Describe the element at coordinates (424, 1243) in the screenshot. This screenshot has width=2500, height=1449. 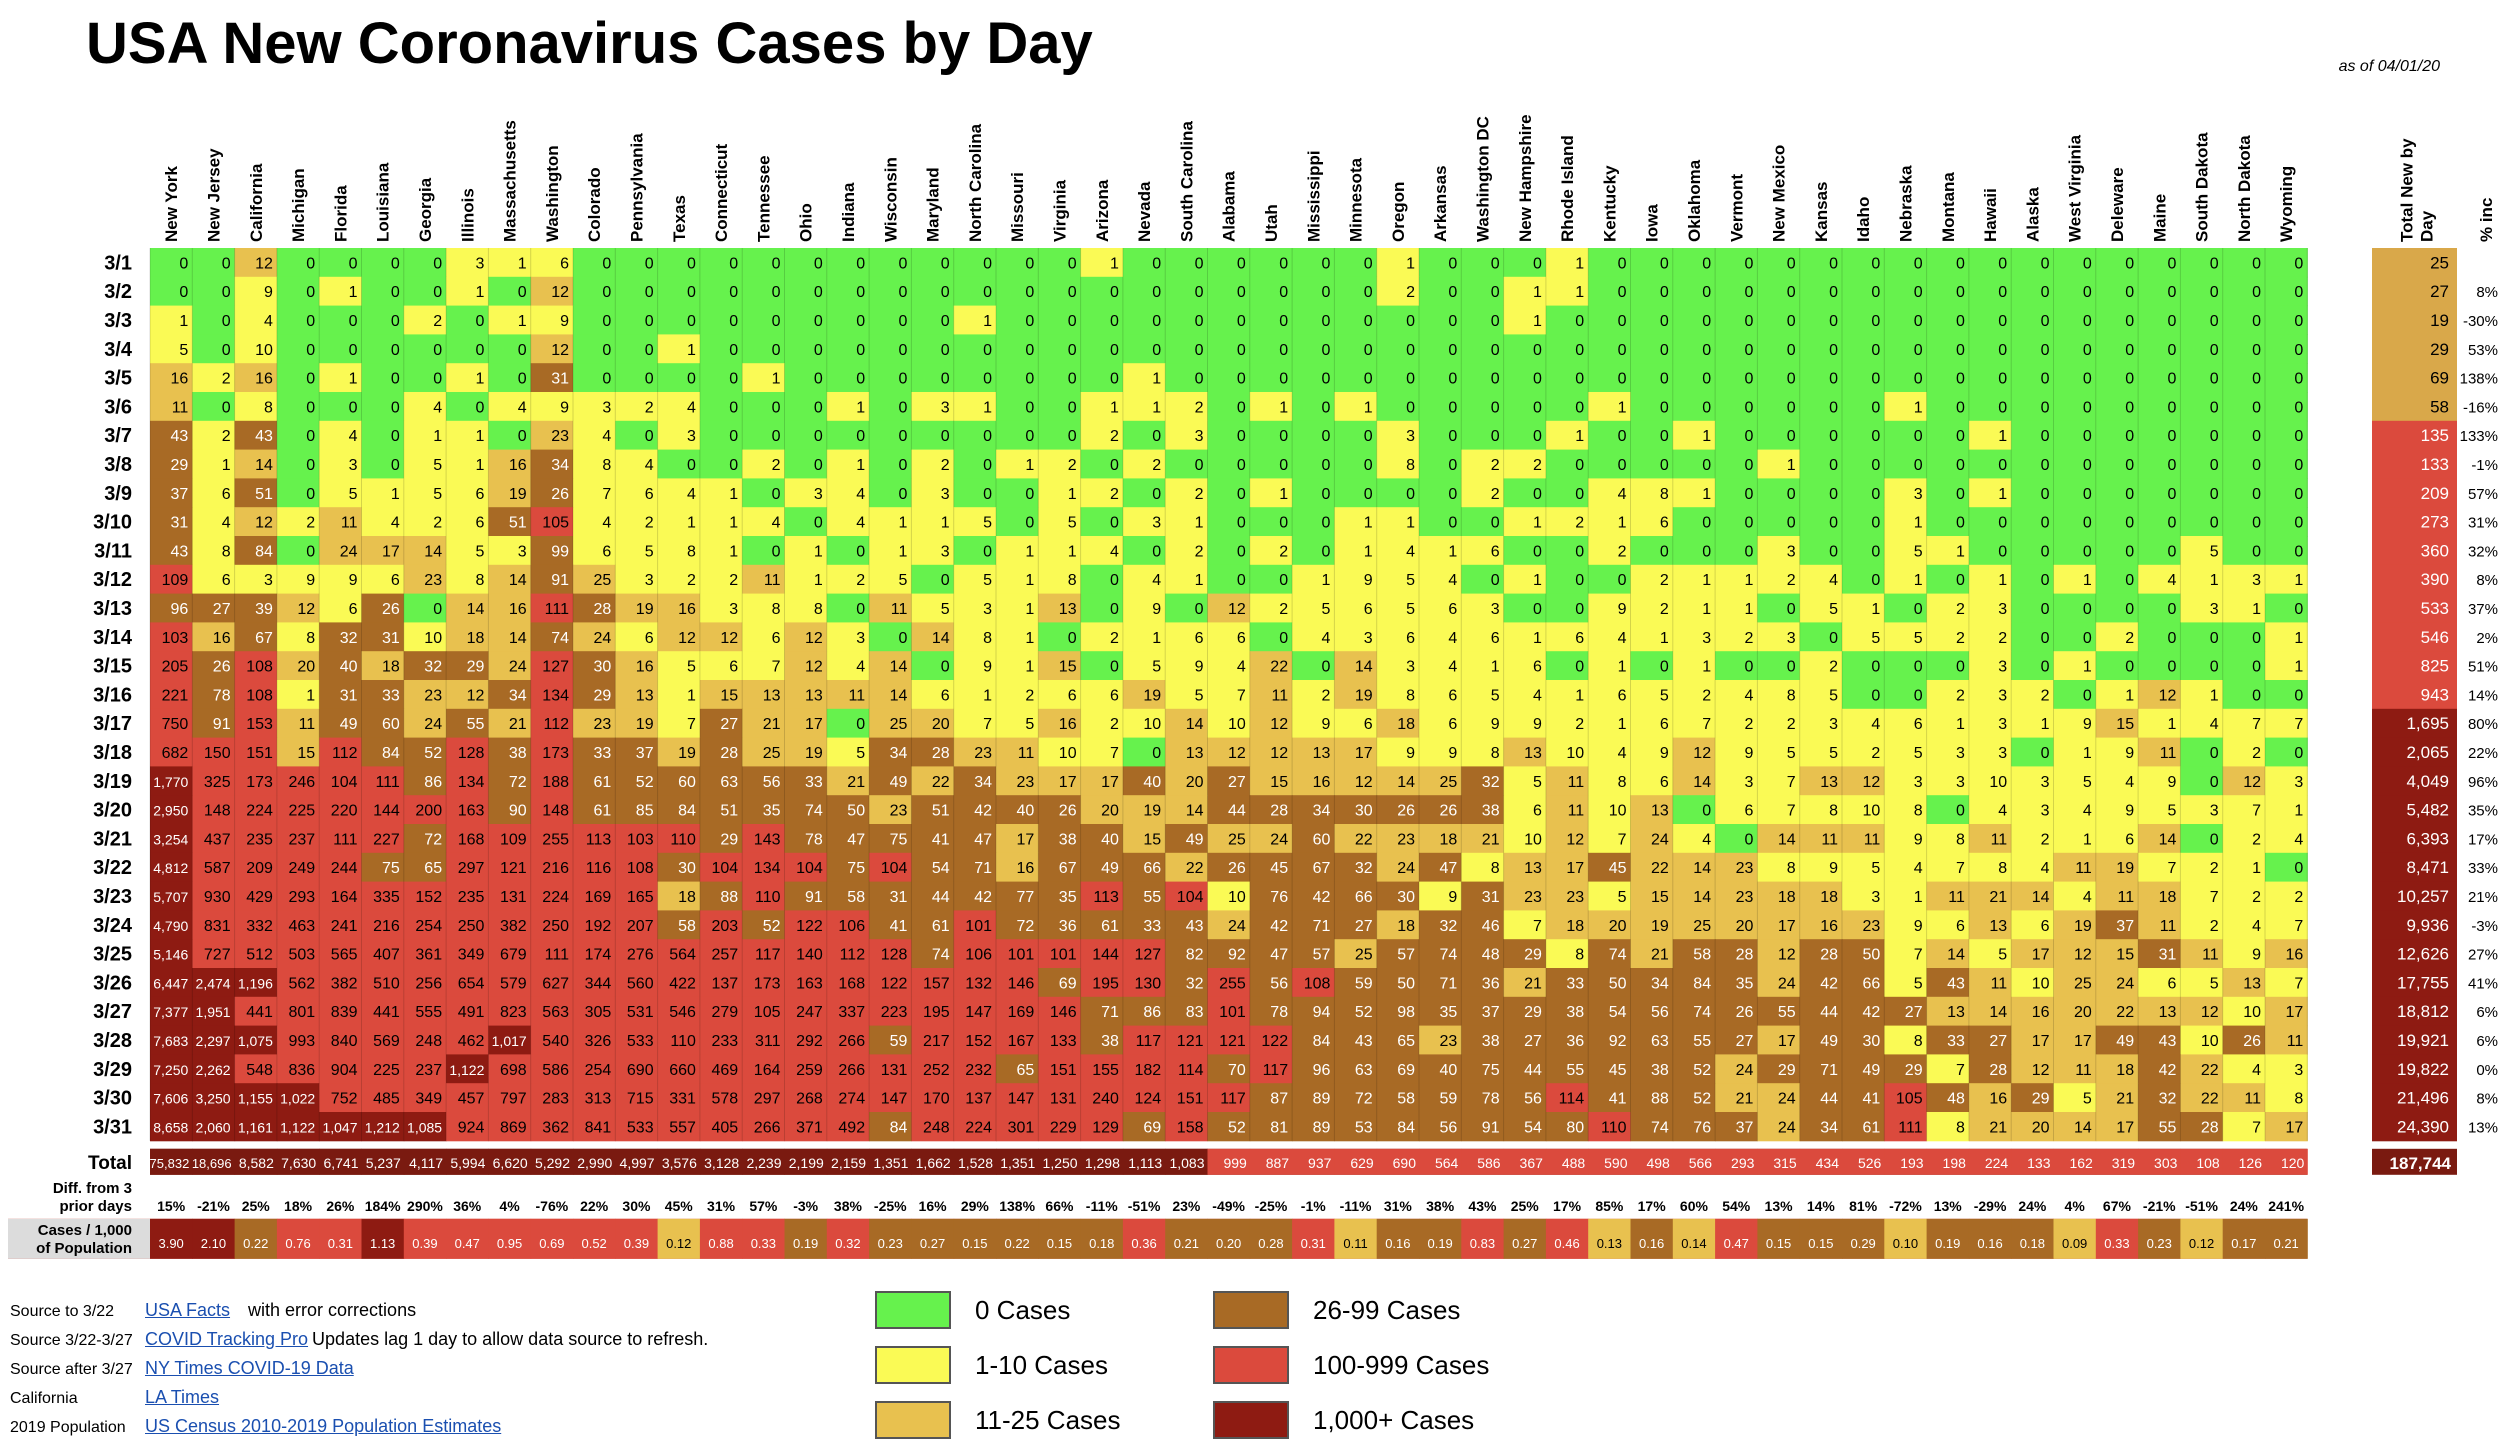
I see `pop-value: 0.39` at that location.